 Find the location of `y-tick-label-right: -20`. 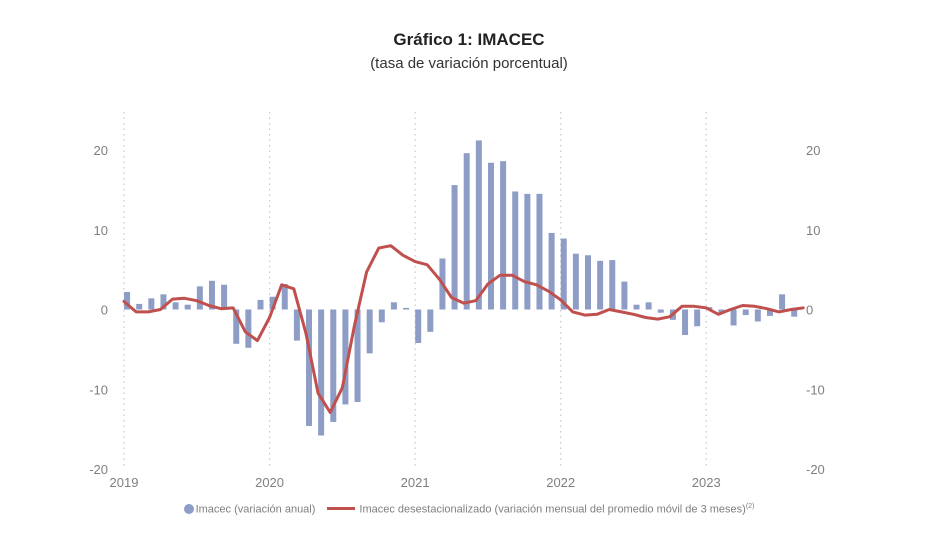

y-tick-label-right: -20 is located at coordinates (815, 469).